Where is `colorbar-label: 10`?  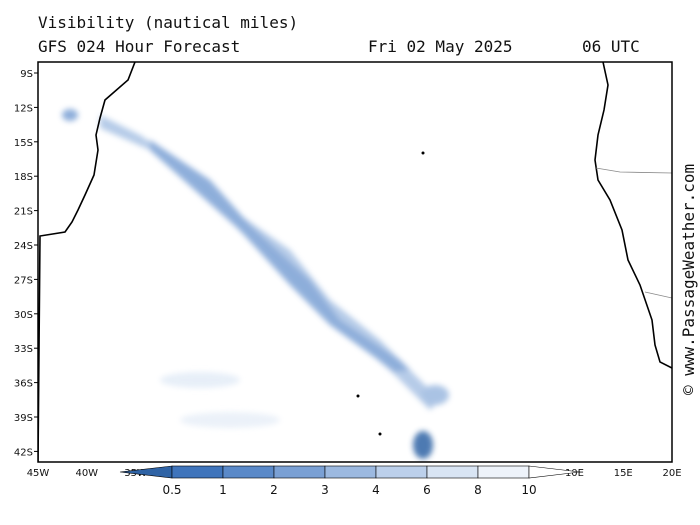 colorbar-label: 10 is located at coordinates (528, 490).